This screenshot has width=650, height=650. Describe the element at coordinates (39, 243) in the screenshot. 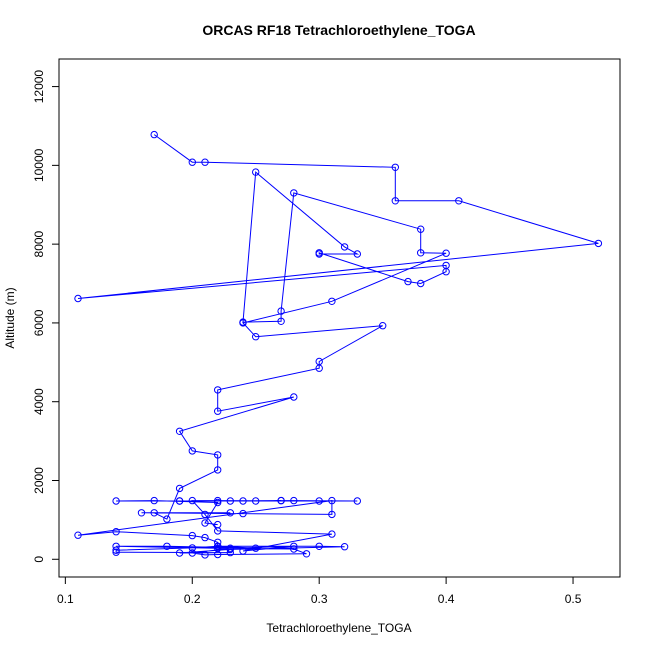

I see `y-tick-label: 8000` at that location.